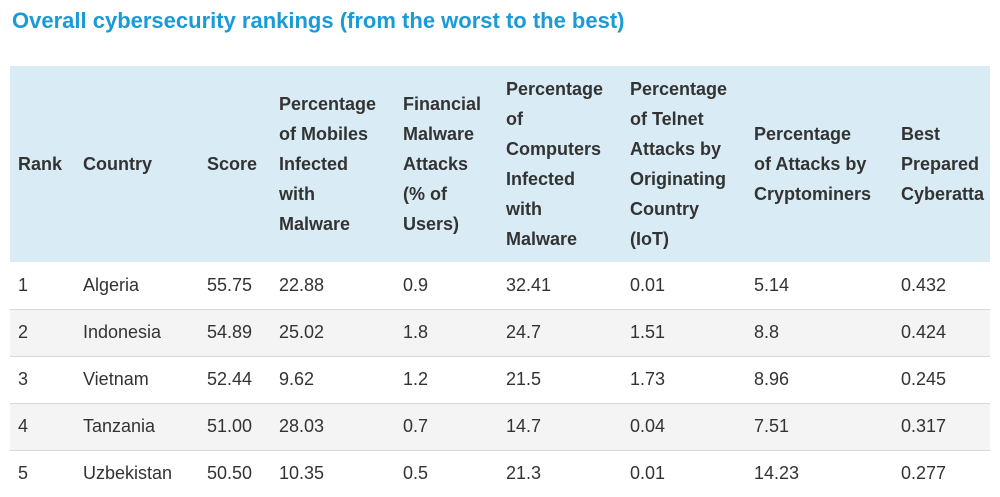 Image resolution: width=1000 pixels, height=497 pixels. What do you see at coordinates (648, 379) in the screenshot?
I see `table-cell-telnet-attacks: 1.73` at bounding box center [648, 379].